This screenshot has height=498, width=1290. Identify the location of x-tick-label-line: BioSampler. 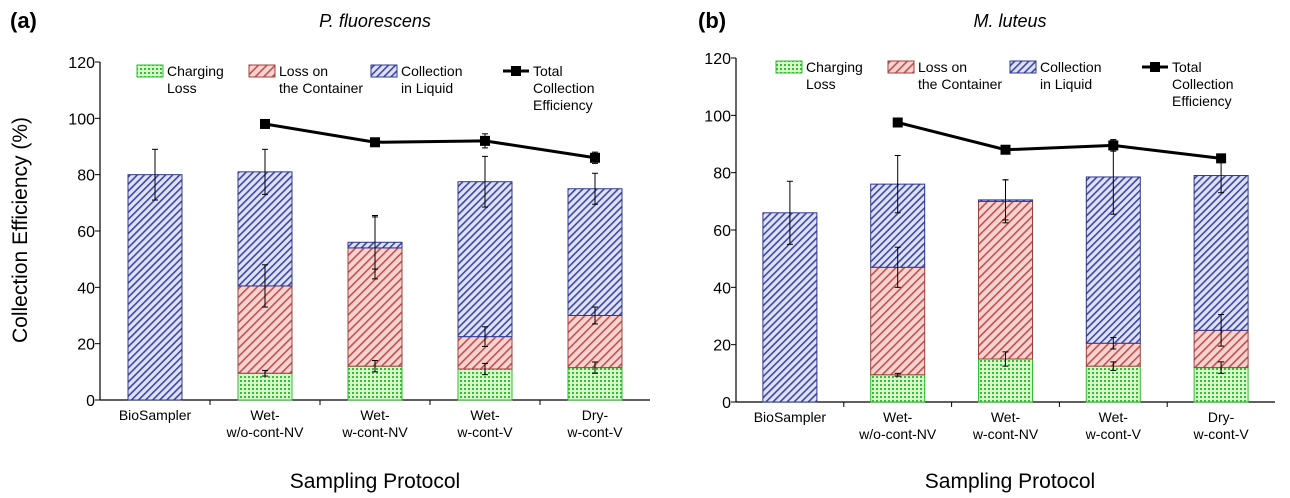
(155, 415).